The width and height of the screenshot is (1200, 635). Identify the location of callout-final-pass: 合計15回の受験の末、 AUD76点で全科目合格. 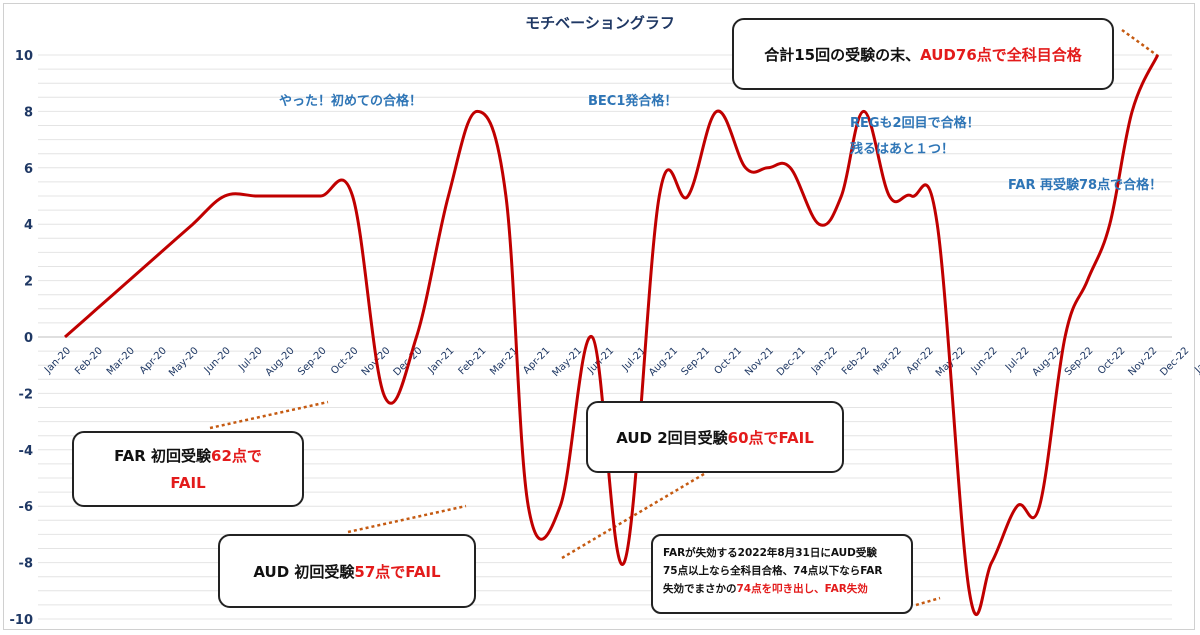
(923, 54).